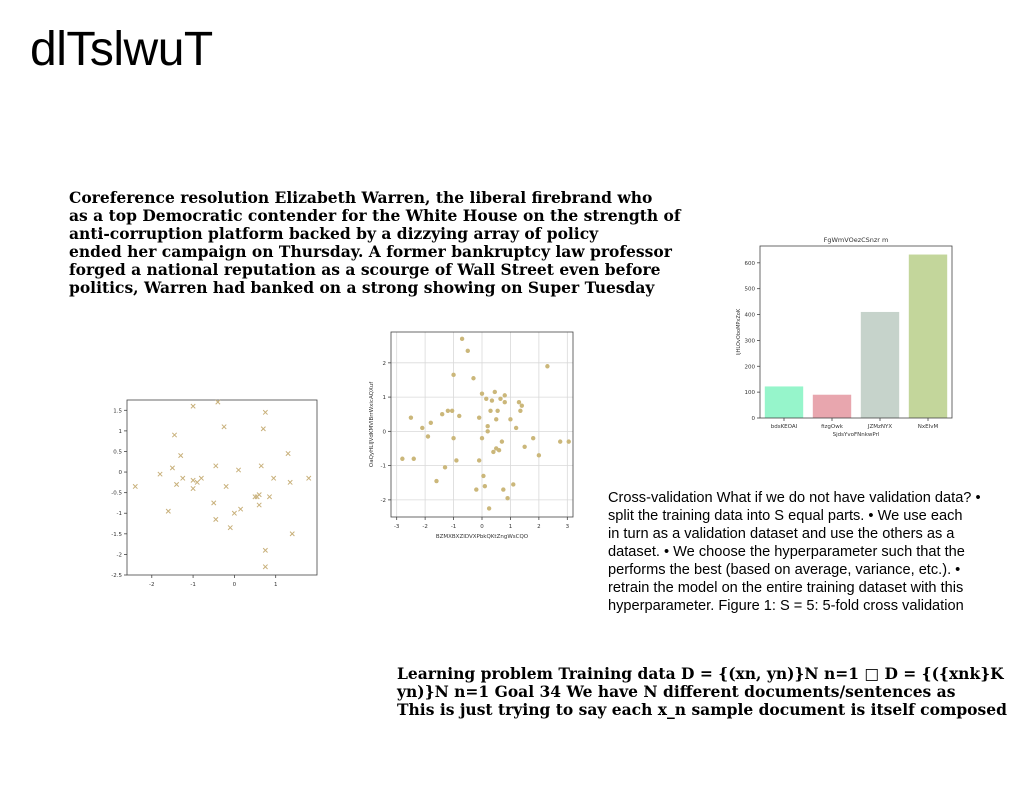 This screenshot has width=1024, height=788. I want to click on x-tick-label: fizgOwk, so click(832, 427).